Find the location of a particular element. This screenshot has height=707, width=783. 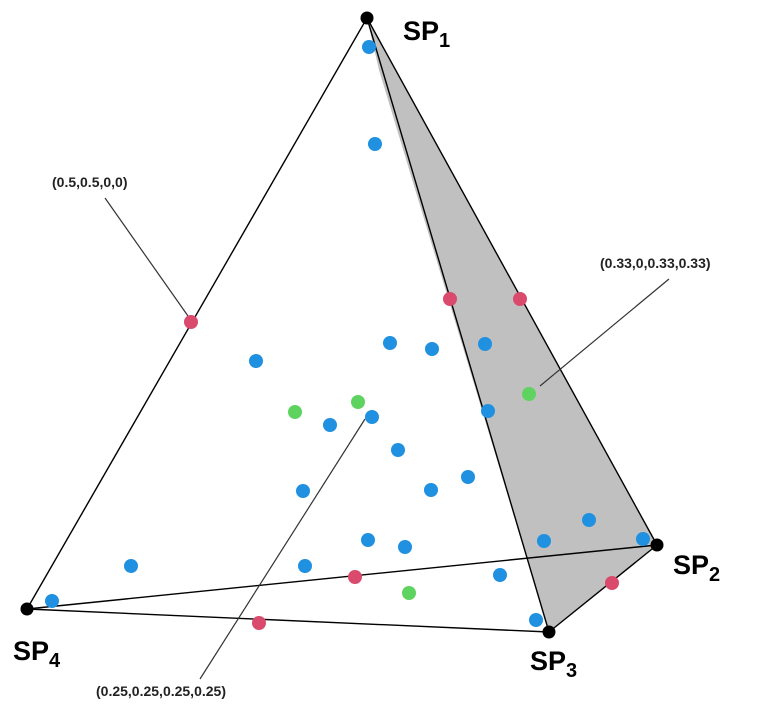

edge-sp2-sp3 is located at coordinates (603, 588).